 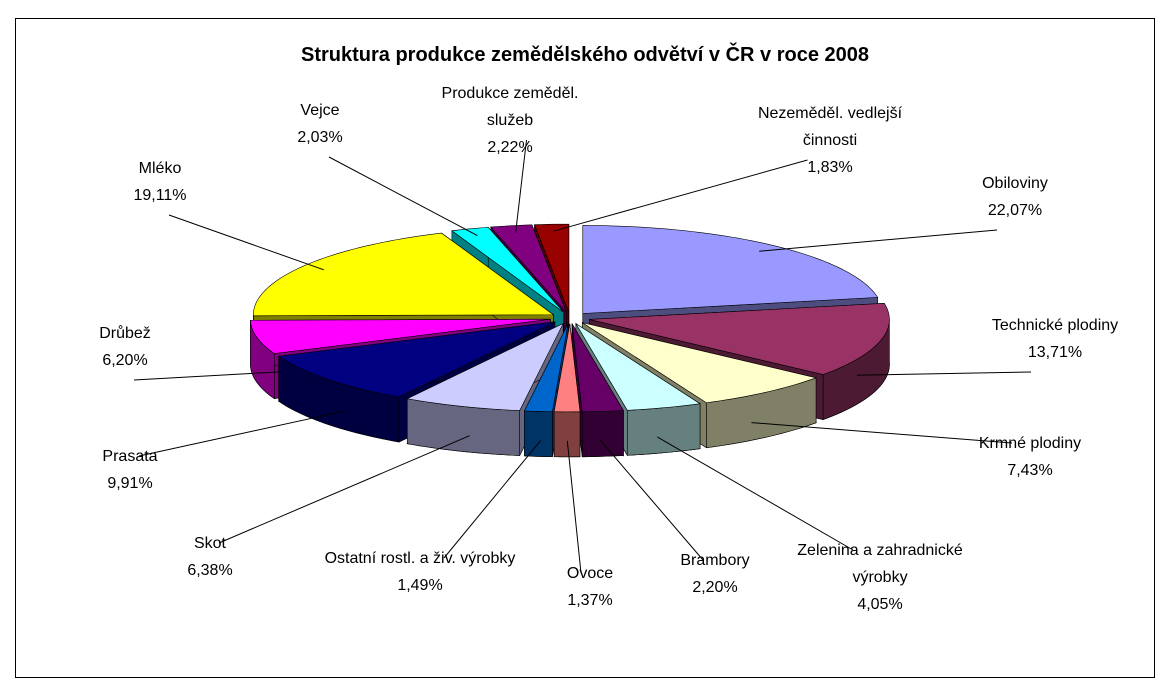 I want to click on category-label: Nezeměděl. vedlejší činnosti, so click(x=830, y=127).